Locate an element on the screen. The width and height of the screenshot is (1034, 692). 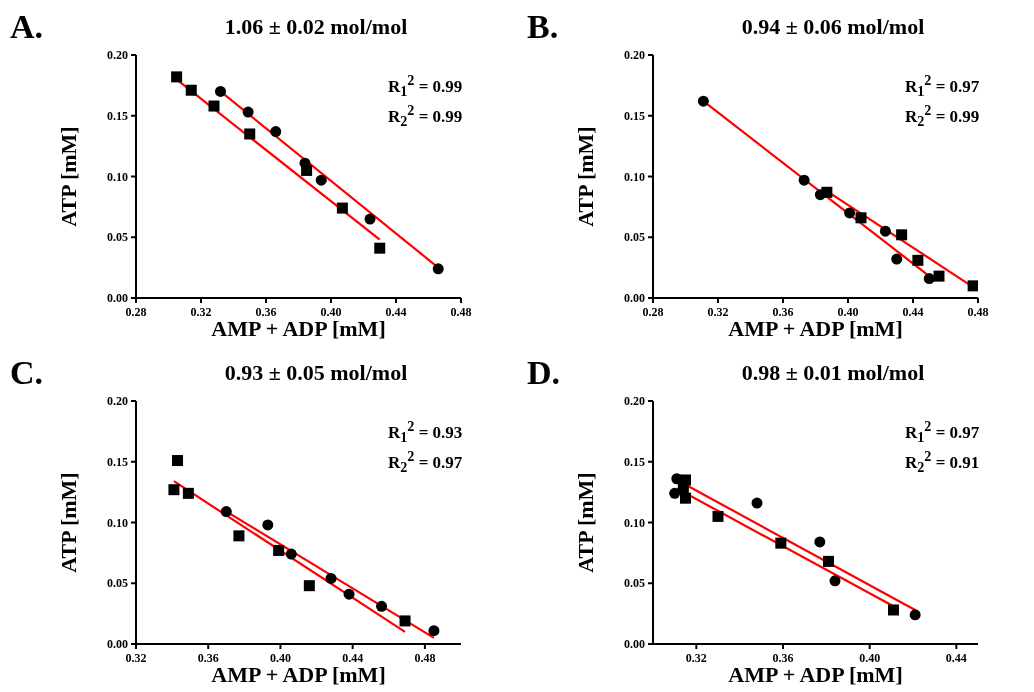
text: B. is located at coordinates (543, 27).